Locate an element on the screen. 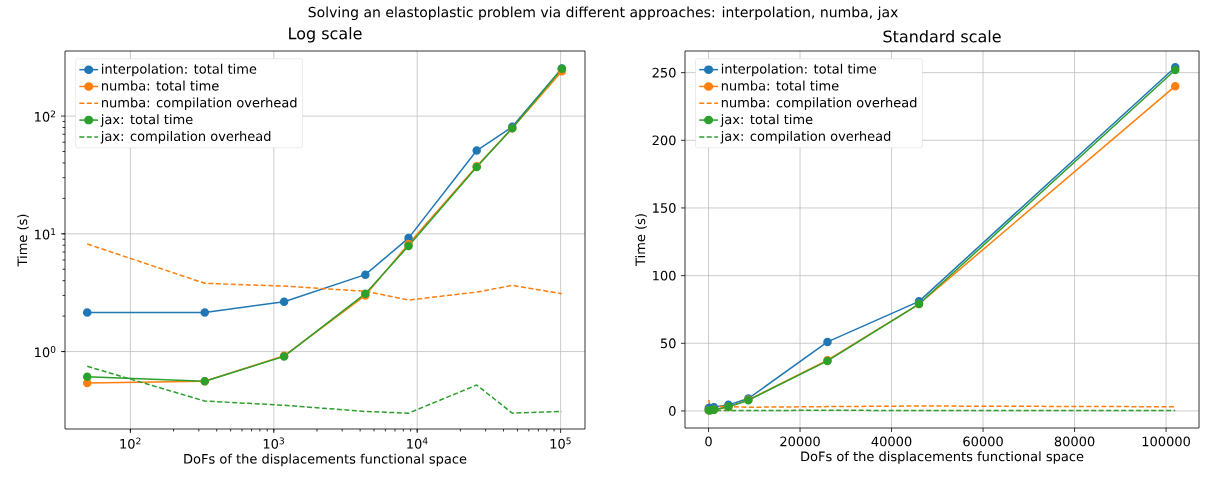 This screenshot has height=486, width=1207. y-tick-label: 250 is located at coordinates (664, 72).